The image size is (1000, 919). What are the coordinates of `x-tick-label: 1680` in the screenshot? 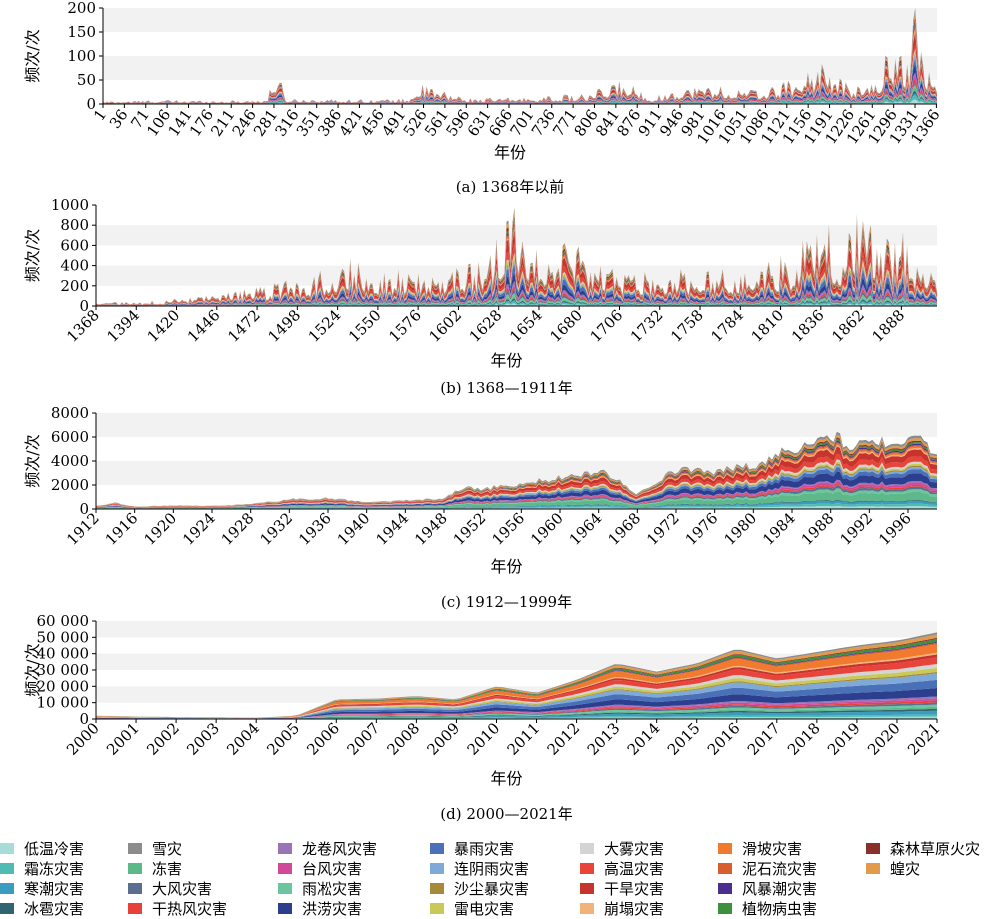 It's located at (566, 326).